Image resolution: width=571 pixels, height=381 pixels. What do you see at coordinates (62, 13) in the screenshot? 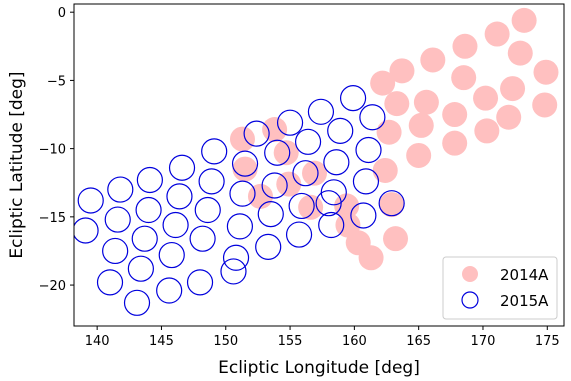
I see `y-tick-label: 0` at bounding box center [62, 13].